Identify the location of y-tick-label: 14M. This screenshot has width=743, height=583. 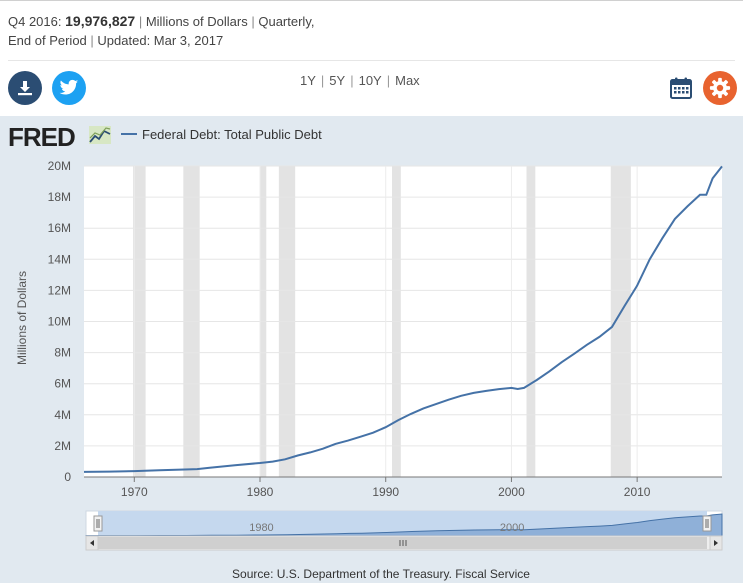
(59, 259).